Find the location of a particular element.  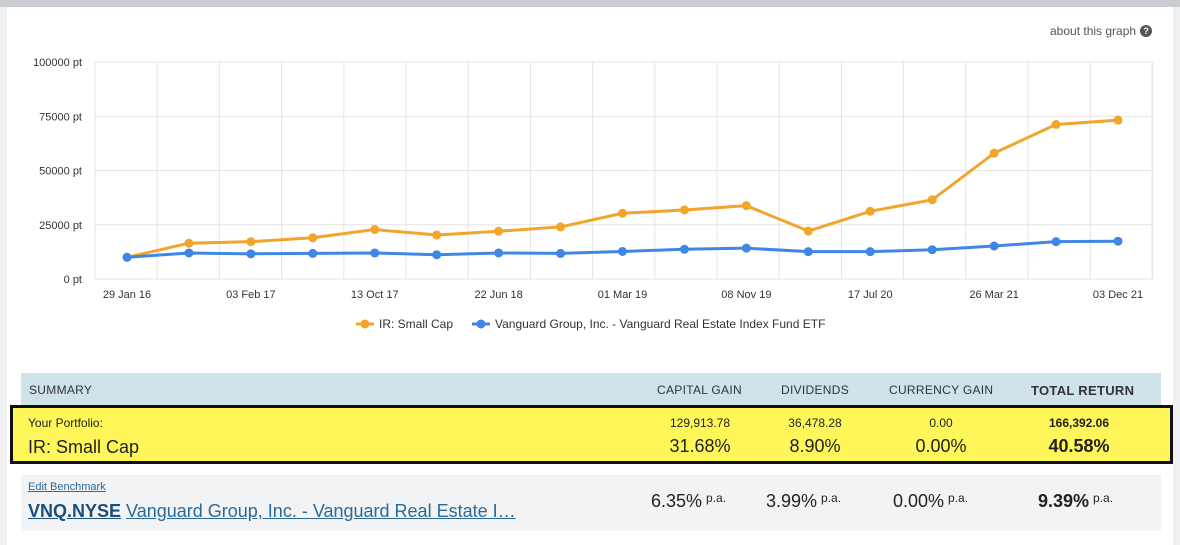

benchmark-capital-gain-pct: 6.35% is located at coordinates (677, 501).